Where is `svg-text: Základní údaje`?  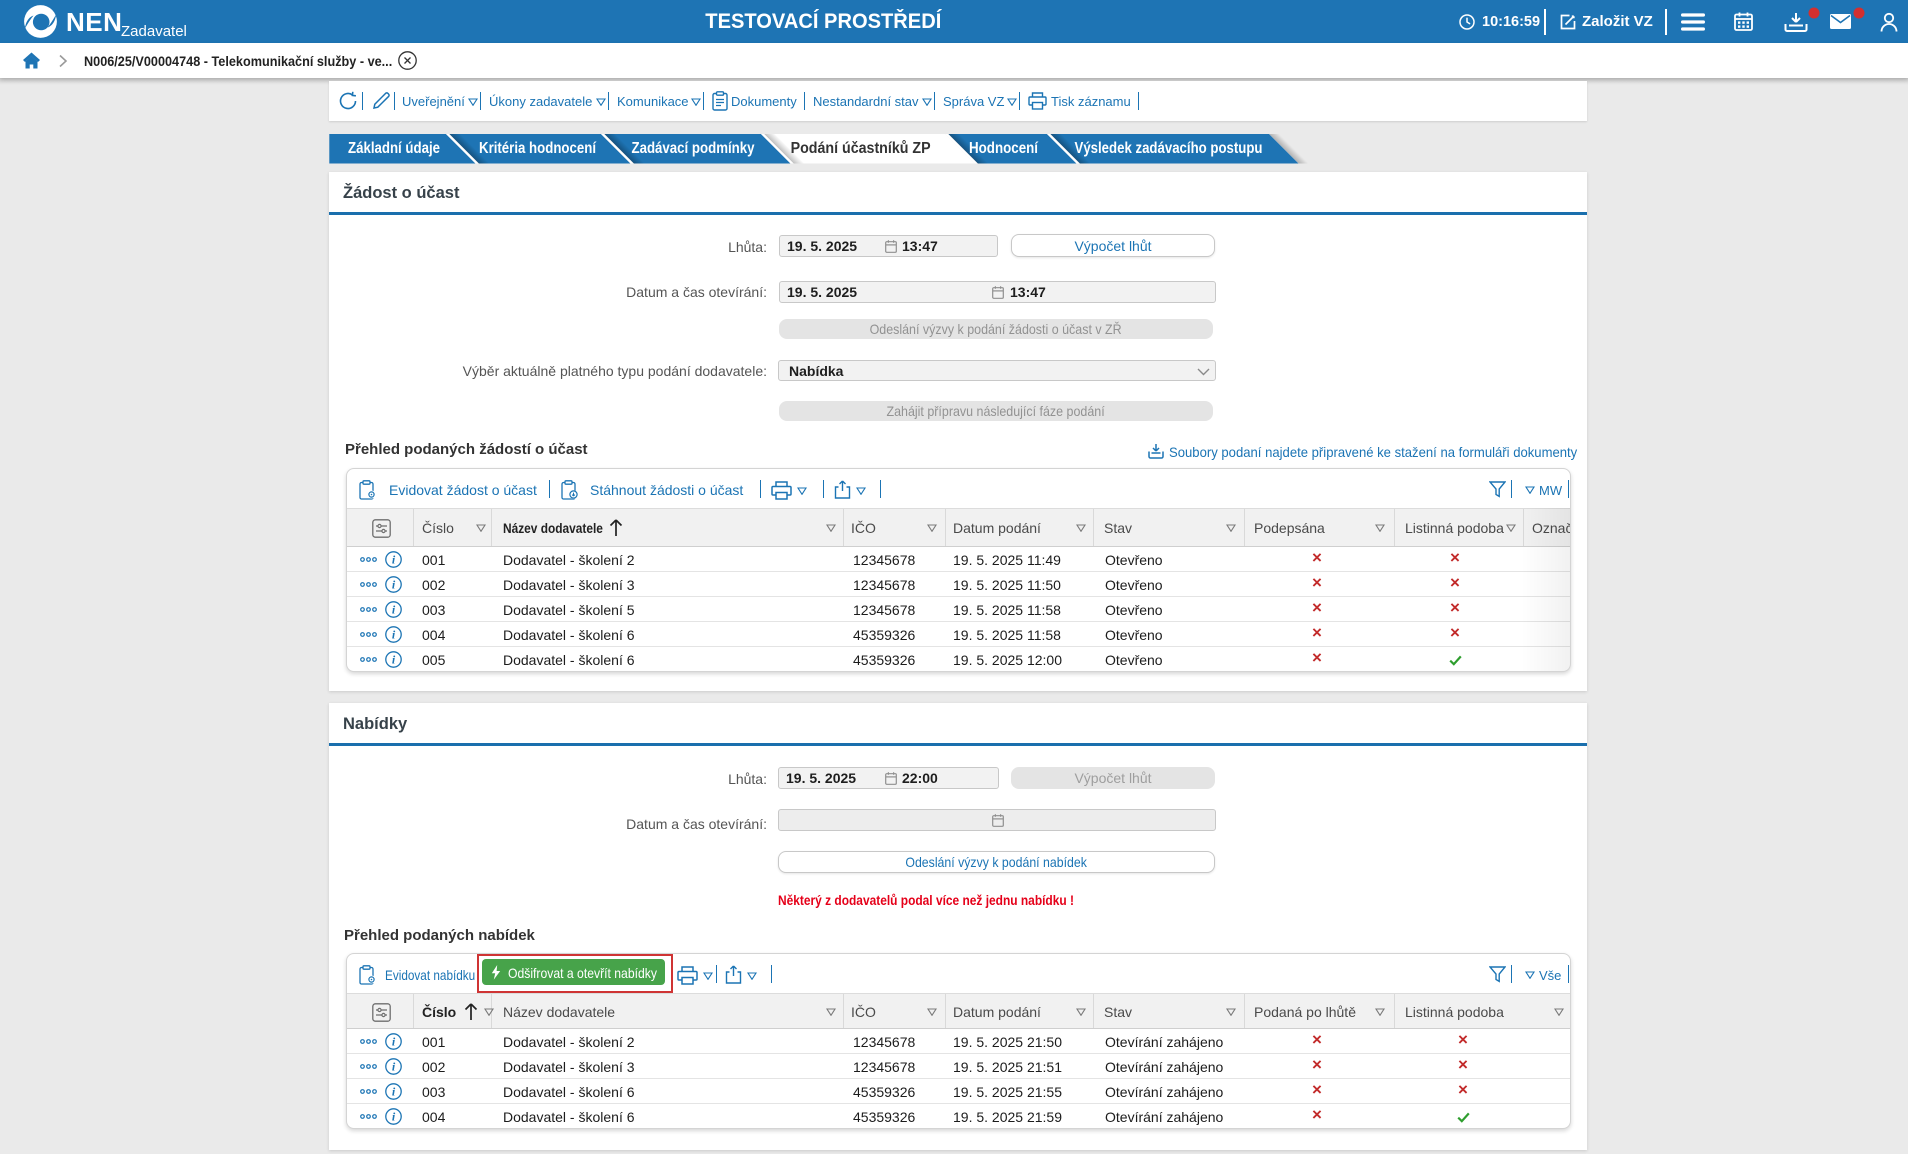
svg-text: Základní údaje is located at coordinates (394, 148).